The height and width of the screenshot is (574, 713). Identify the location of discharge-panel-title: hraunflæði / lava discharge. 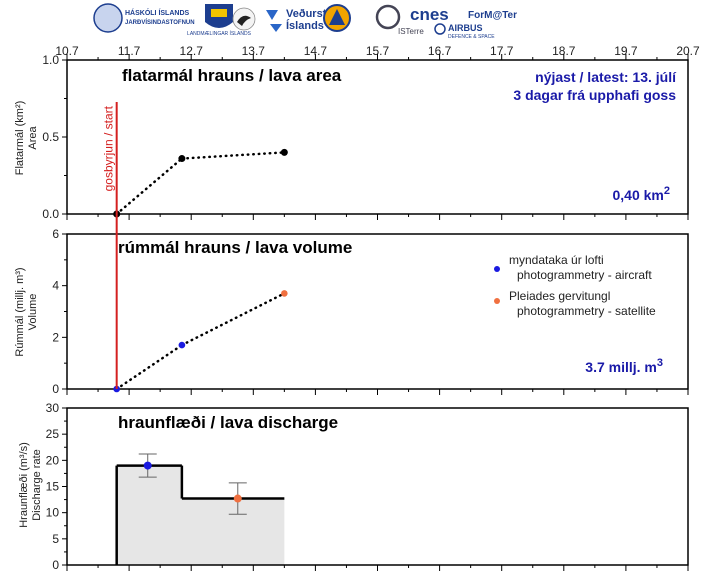
(228, 422).